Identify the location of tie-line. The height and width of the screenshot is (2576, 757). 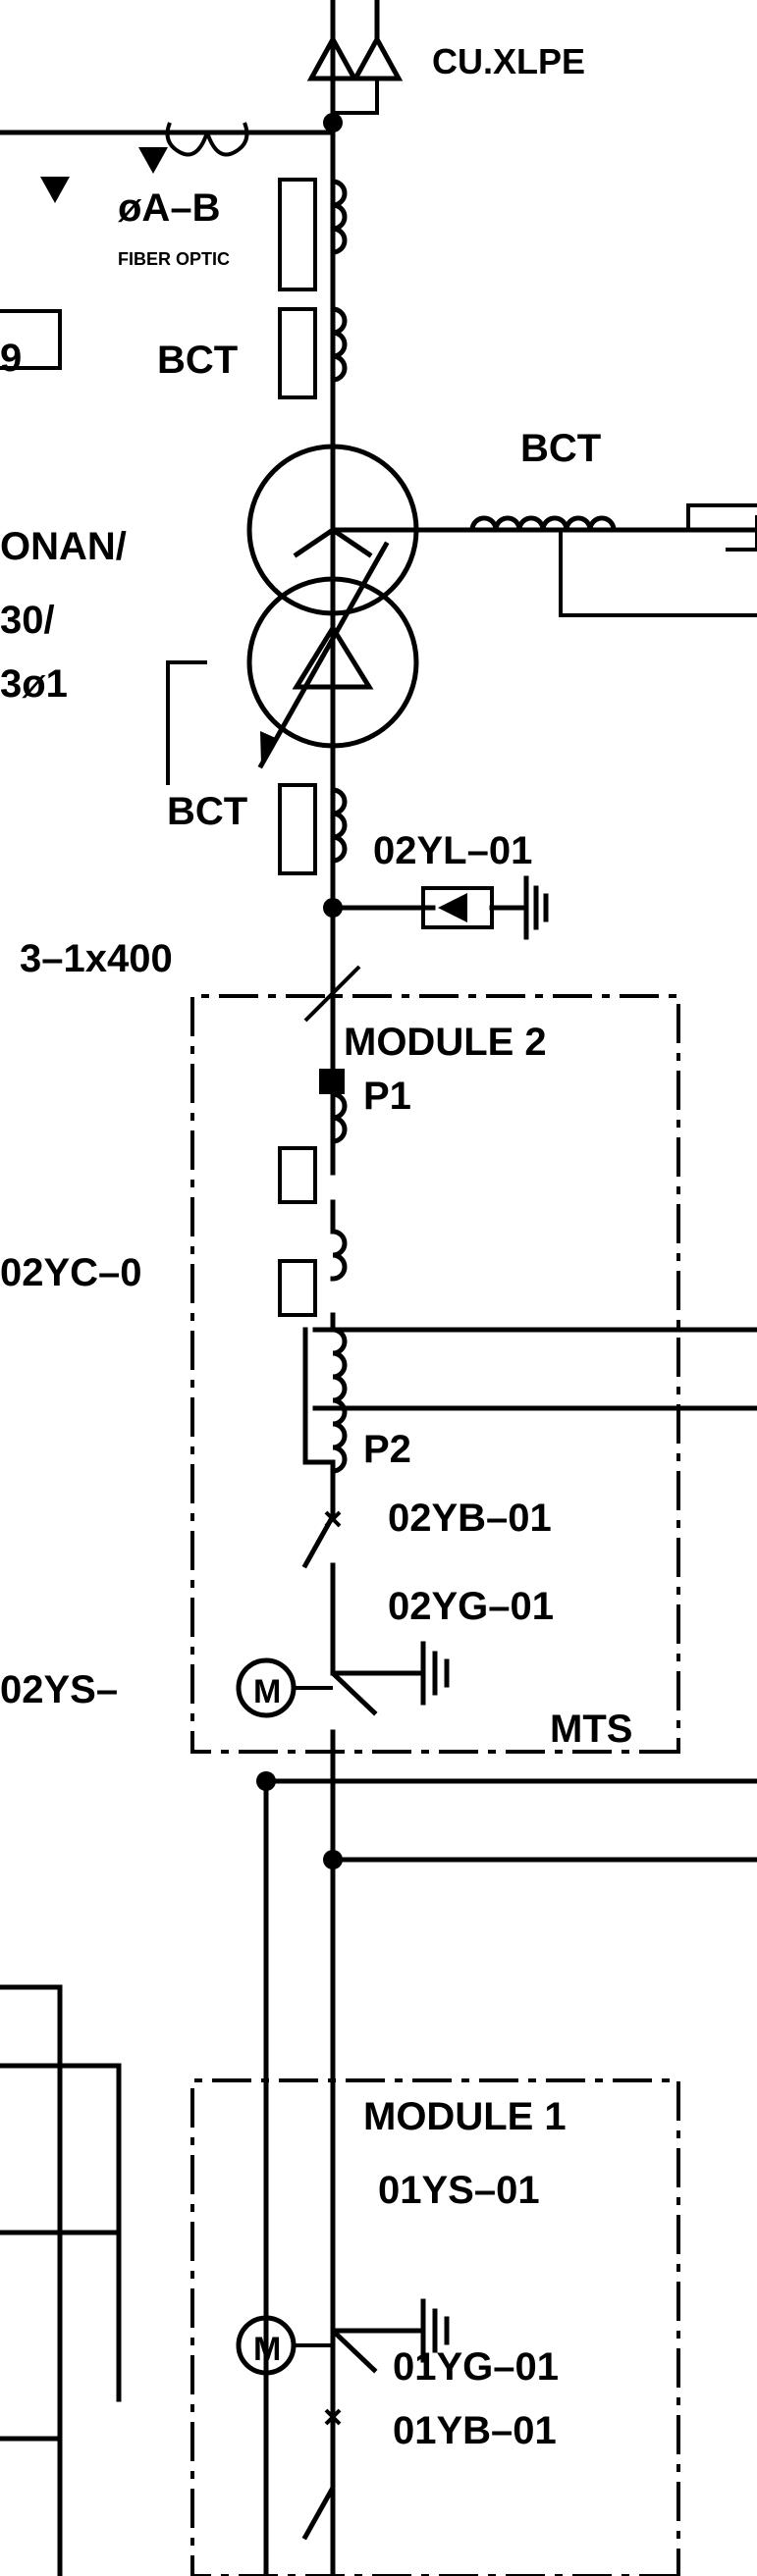
(510, 1820).